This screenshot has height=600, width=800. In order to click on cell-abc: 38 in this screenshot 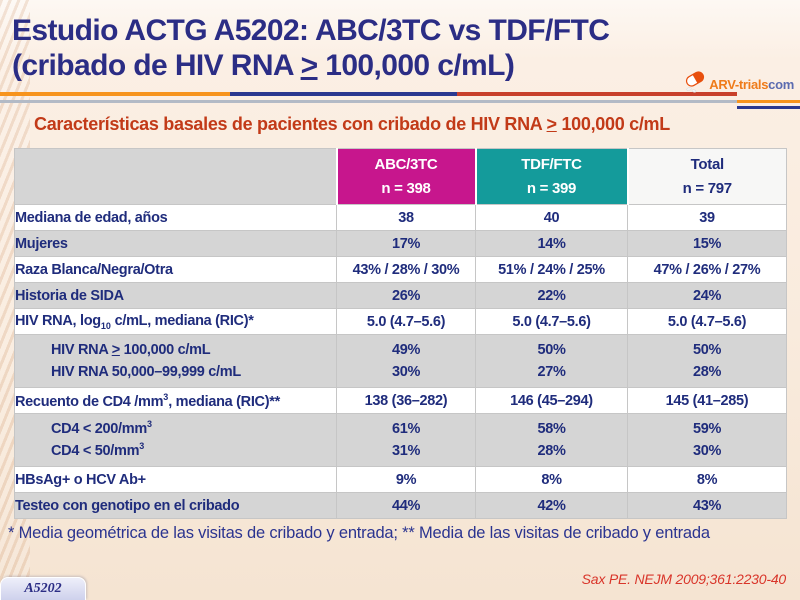, I will do `click(406, 217)`.